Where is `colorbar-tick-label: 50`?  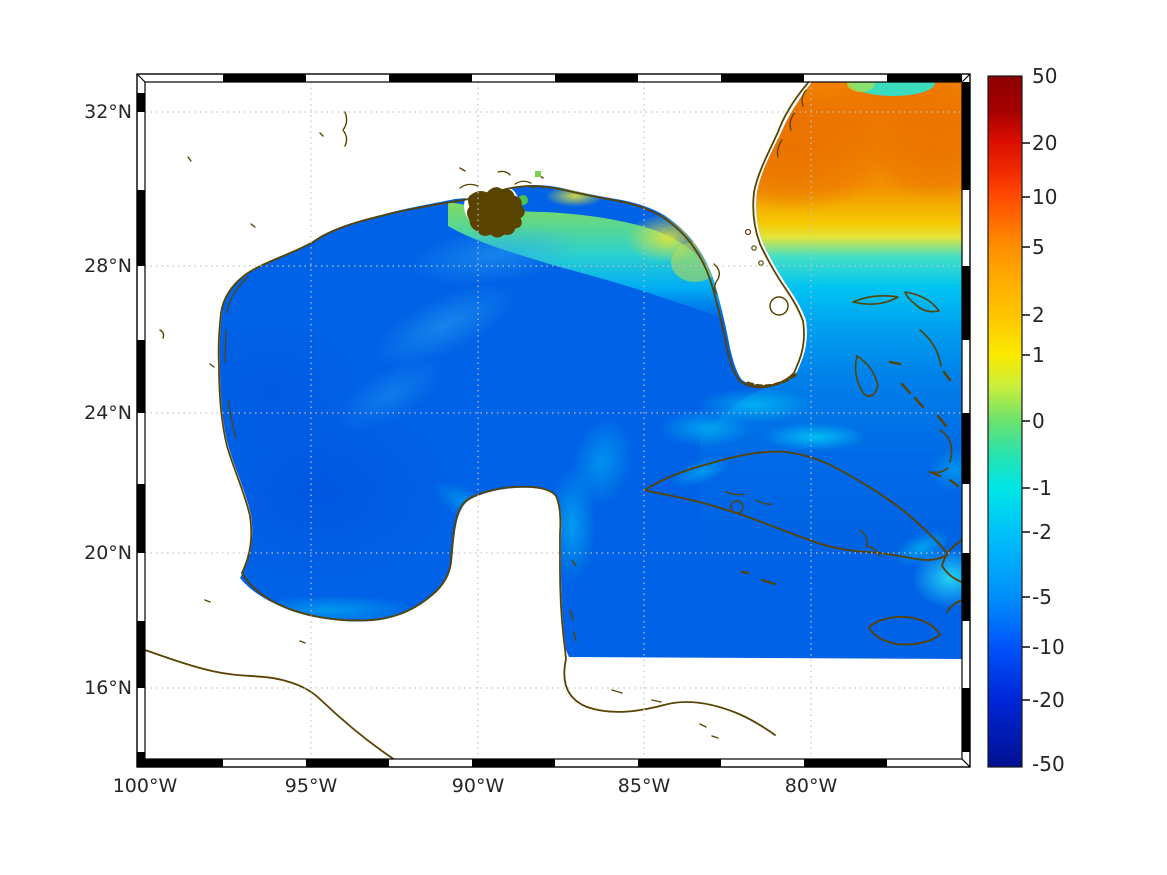 colorbar-tick-label: 50 is located at coordinates (1045, 76).